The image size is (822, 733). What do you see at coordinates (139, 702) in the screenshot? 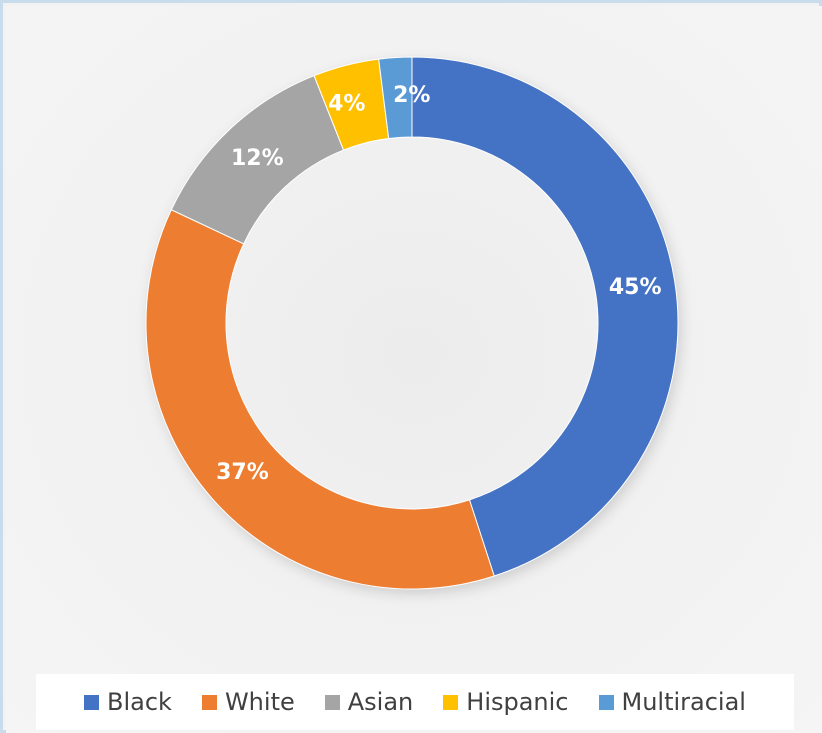
I see `legend-label: Black` at bounding box center [139, 702].